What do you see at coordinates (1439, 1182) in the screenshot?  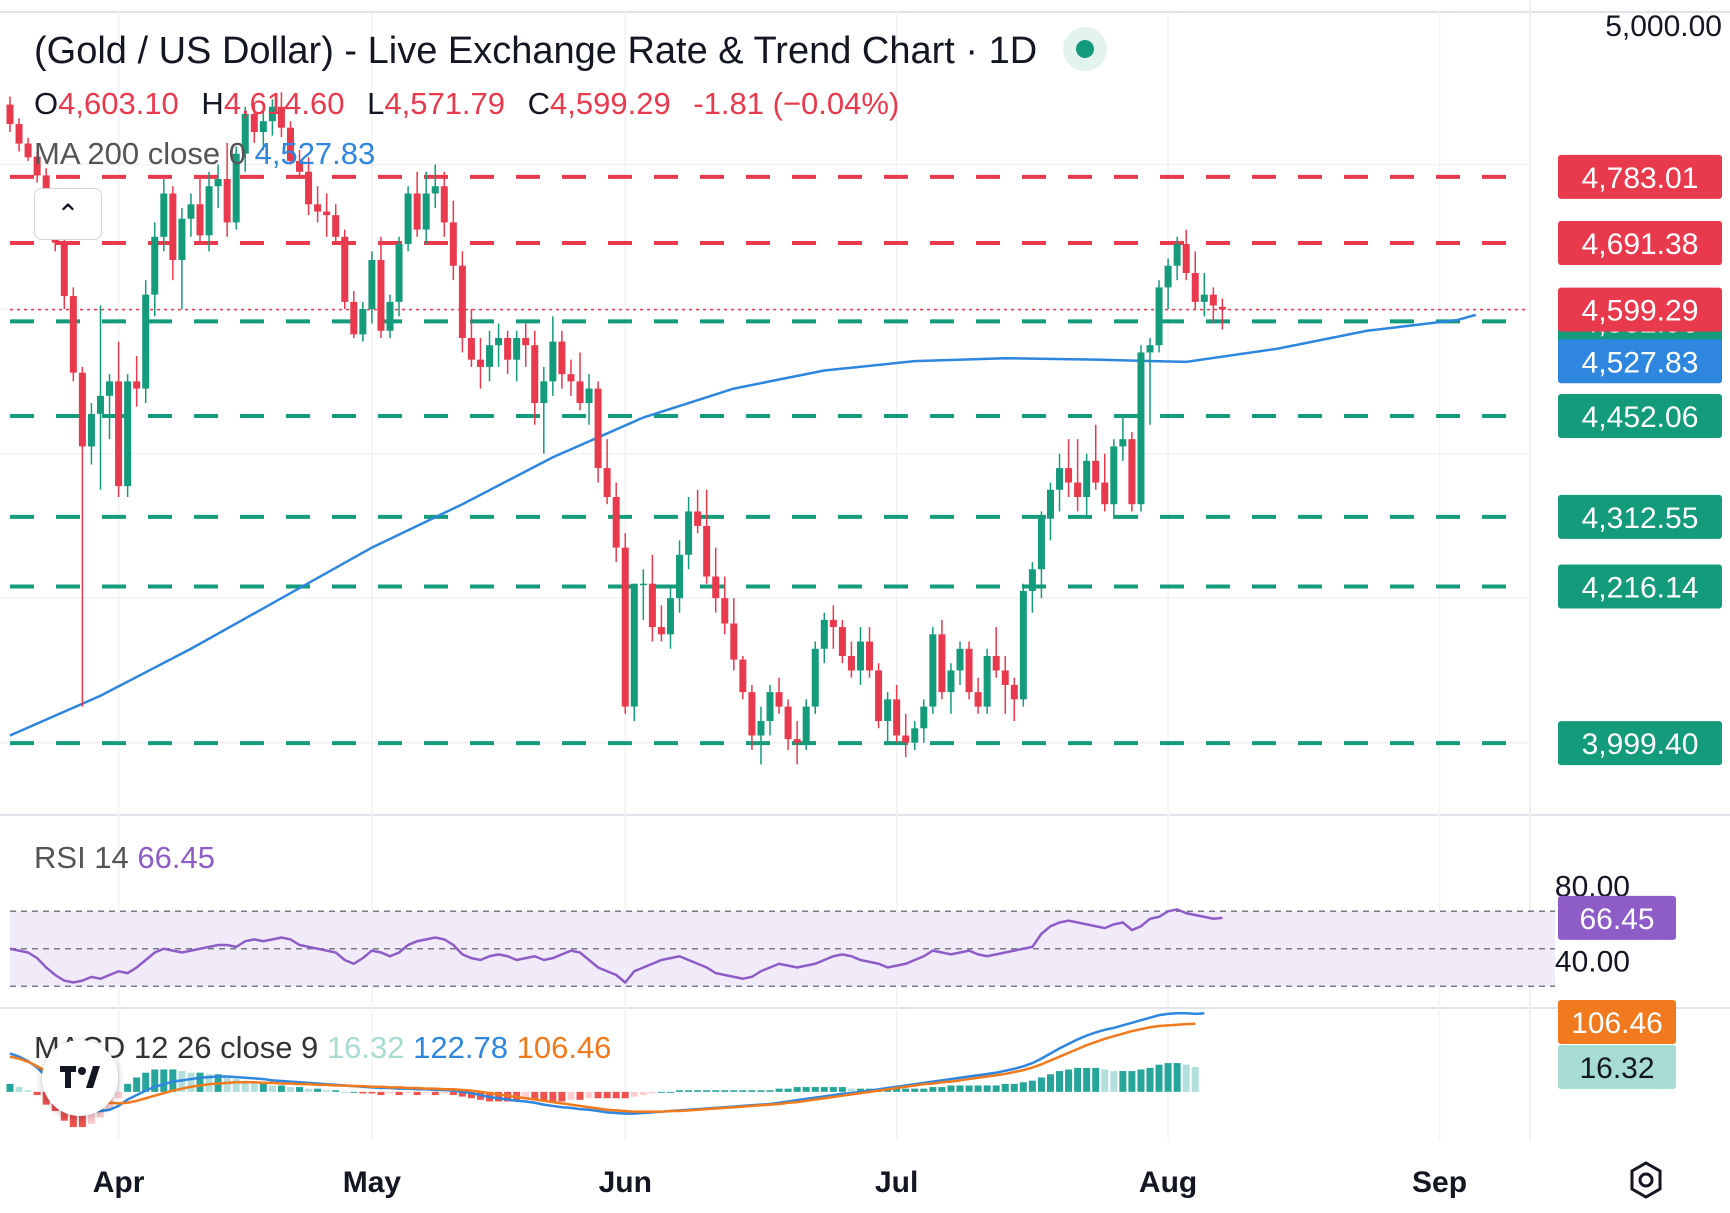 I see `x-tick-label: Sep` at bounding box center [1439, 1182].